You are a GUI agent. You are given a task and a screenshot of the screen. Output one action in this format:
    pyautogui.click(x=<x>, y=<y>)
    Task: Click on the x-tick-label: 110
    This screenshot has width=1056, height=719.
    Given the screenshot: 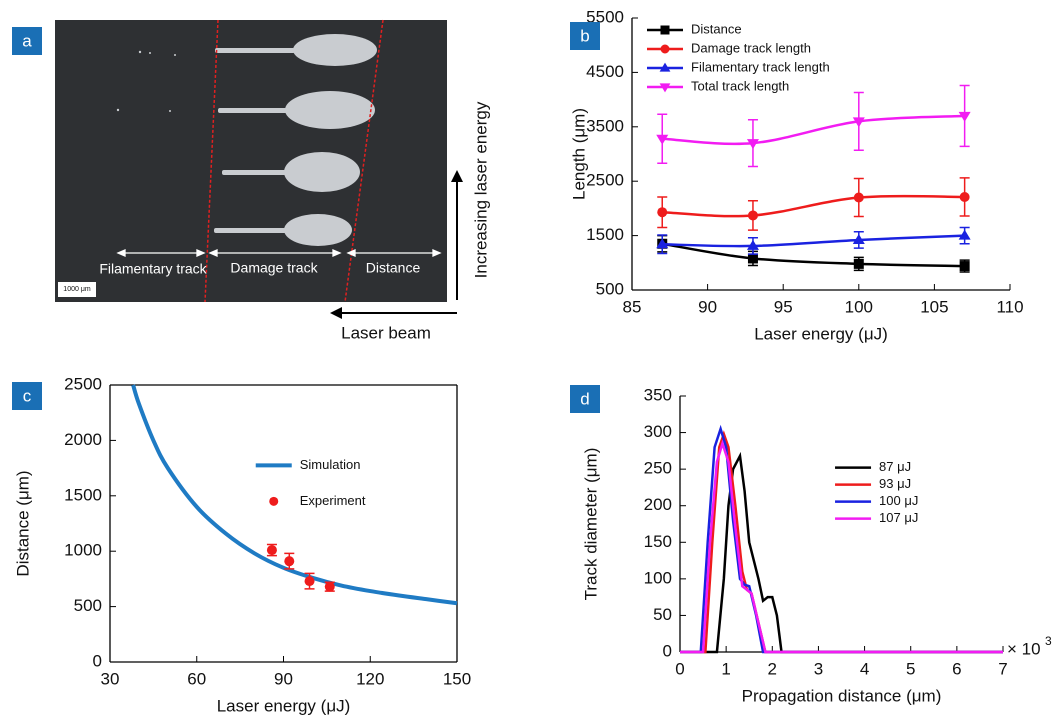 What is the action you would take?
    pyautogui.click(x=1009, y=306)
    